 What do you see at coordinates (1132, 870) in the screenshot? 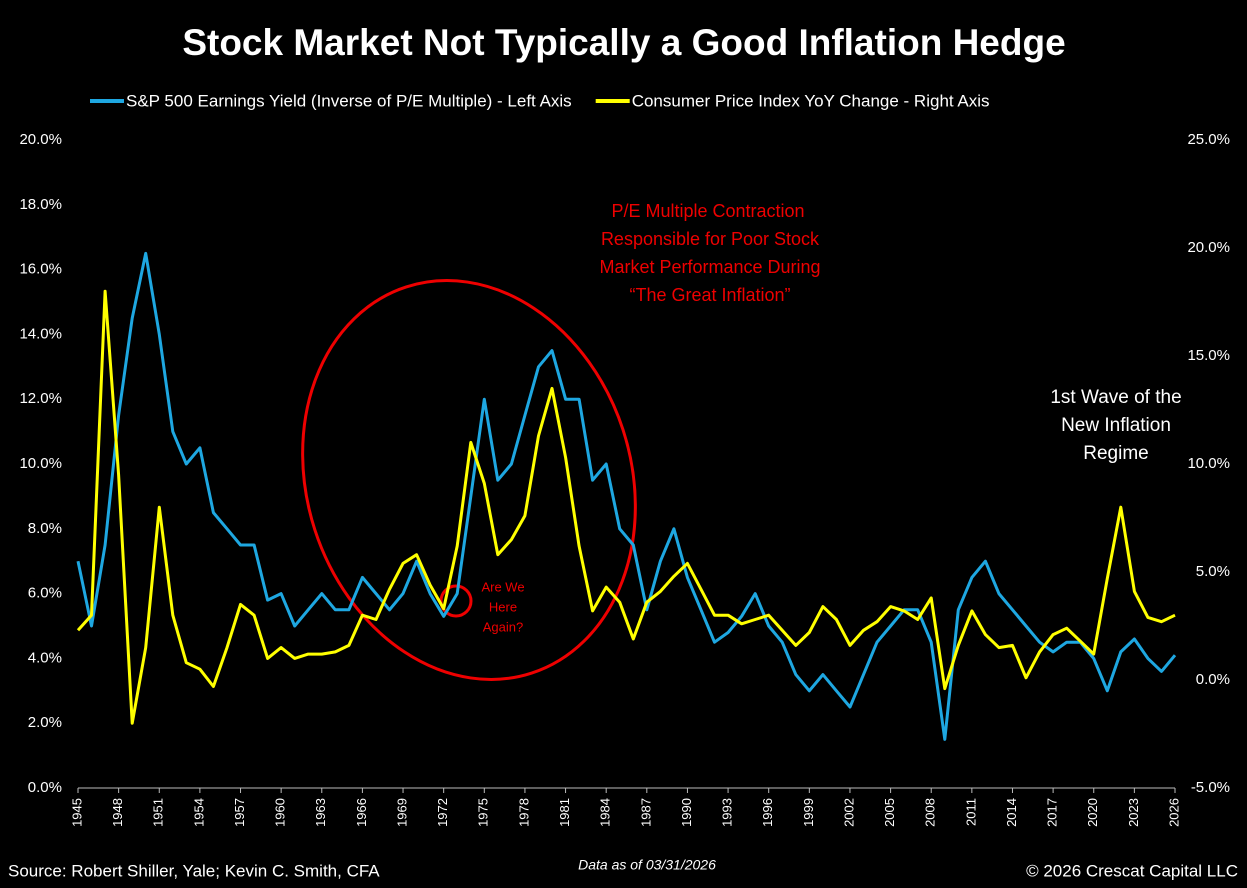
I see `copyright: © 2026 Crescat Capital LLC` at bounding box center [1132, 870].